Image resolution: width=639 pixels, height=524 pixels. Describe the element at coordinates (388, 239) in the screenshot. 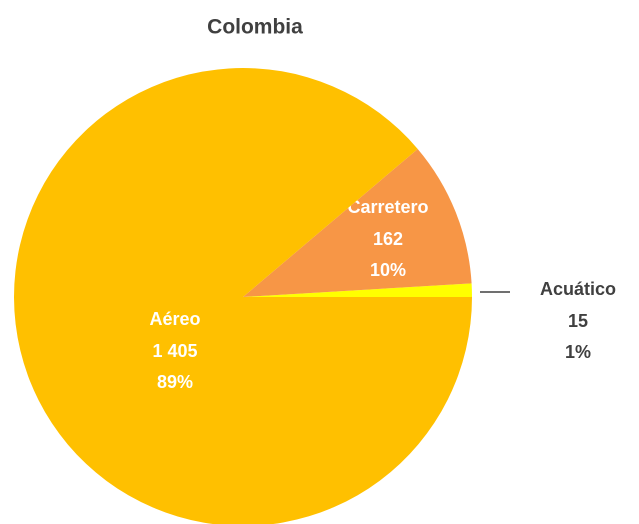

I see `value-label: 162` at that location.